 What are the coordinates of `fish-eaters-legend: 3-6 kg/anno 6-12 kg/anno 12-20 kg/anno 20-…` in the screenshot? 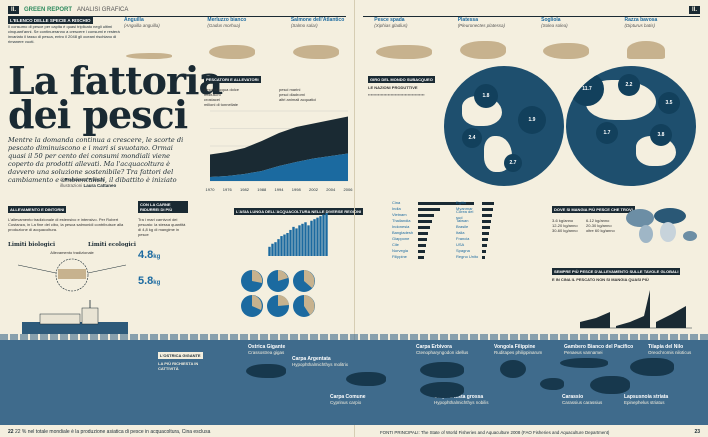 It's located at (583, 225).